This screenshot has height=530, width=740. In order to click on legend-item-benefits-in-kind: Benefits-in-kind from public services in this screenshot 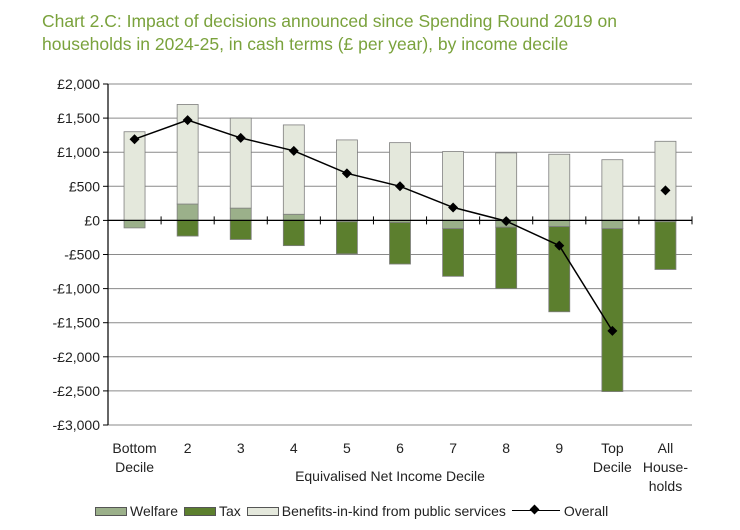, I will do `click(376, 511)`.